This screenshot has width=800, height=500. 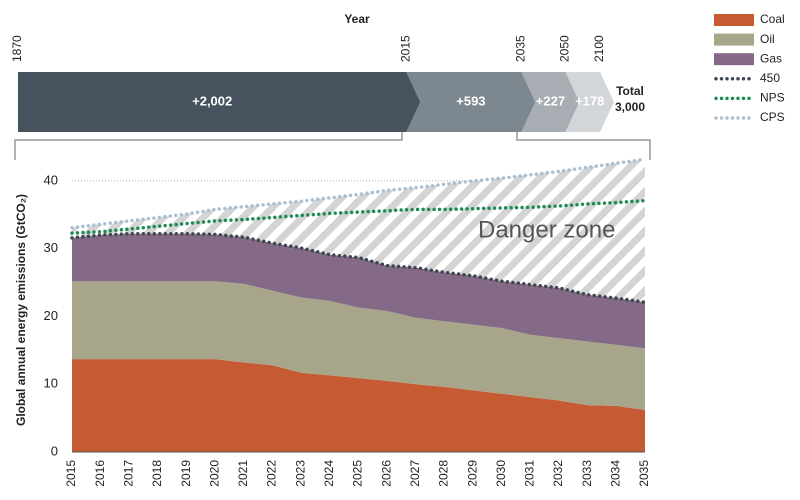 What do you see at coordinates (332, 143) in the screenshot?
I see `bracket` at bounding box center [332, 143].